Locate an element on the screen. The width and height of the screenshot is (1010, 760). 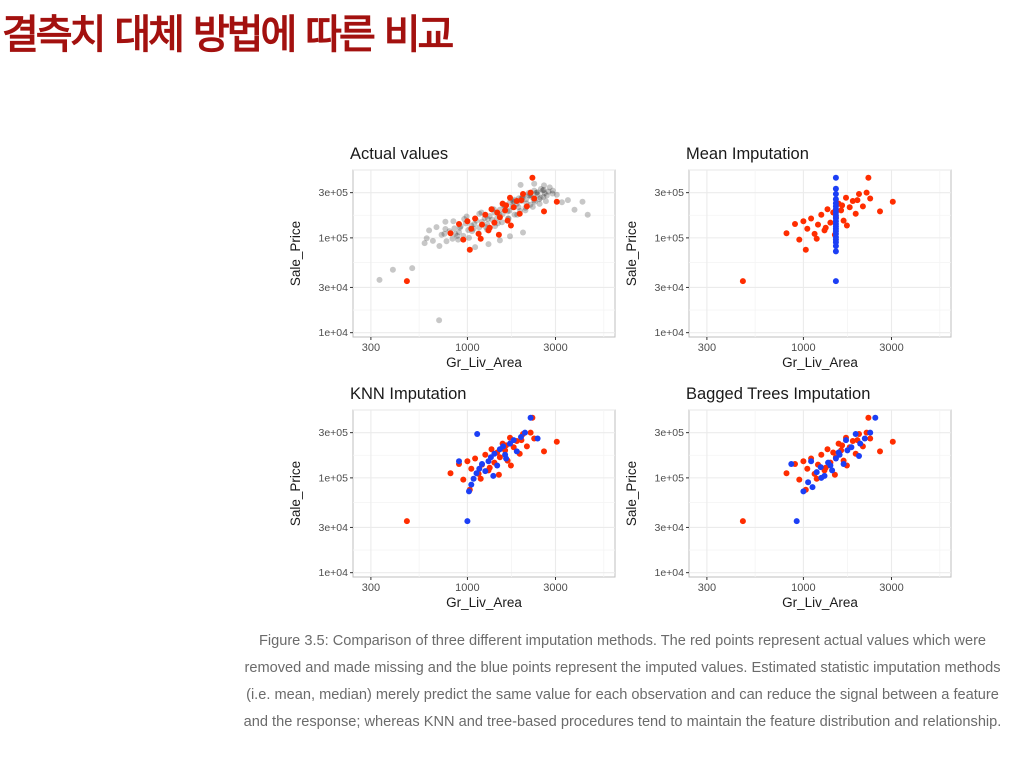
x-tick-label: 1000 is located at coordinates (803, 348).